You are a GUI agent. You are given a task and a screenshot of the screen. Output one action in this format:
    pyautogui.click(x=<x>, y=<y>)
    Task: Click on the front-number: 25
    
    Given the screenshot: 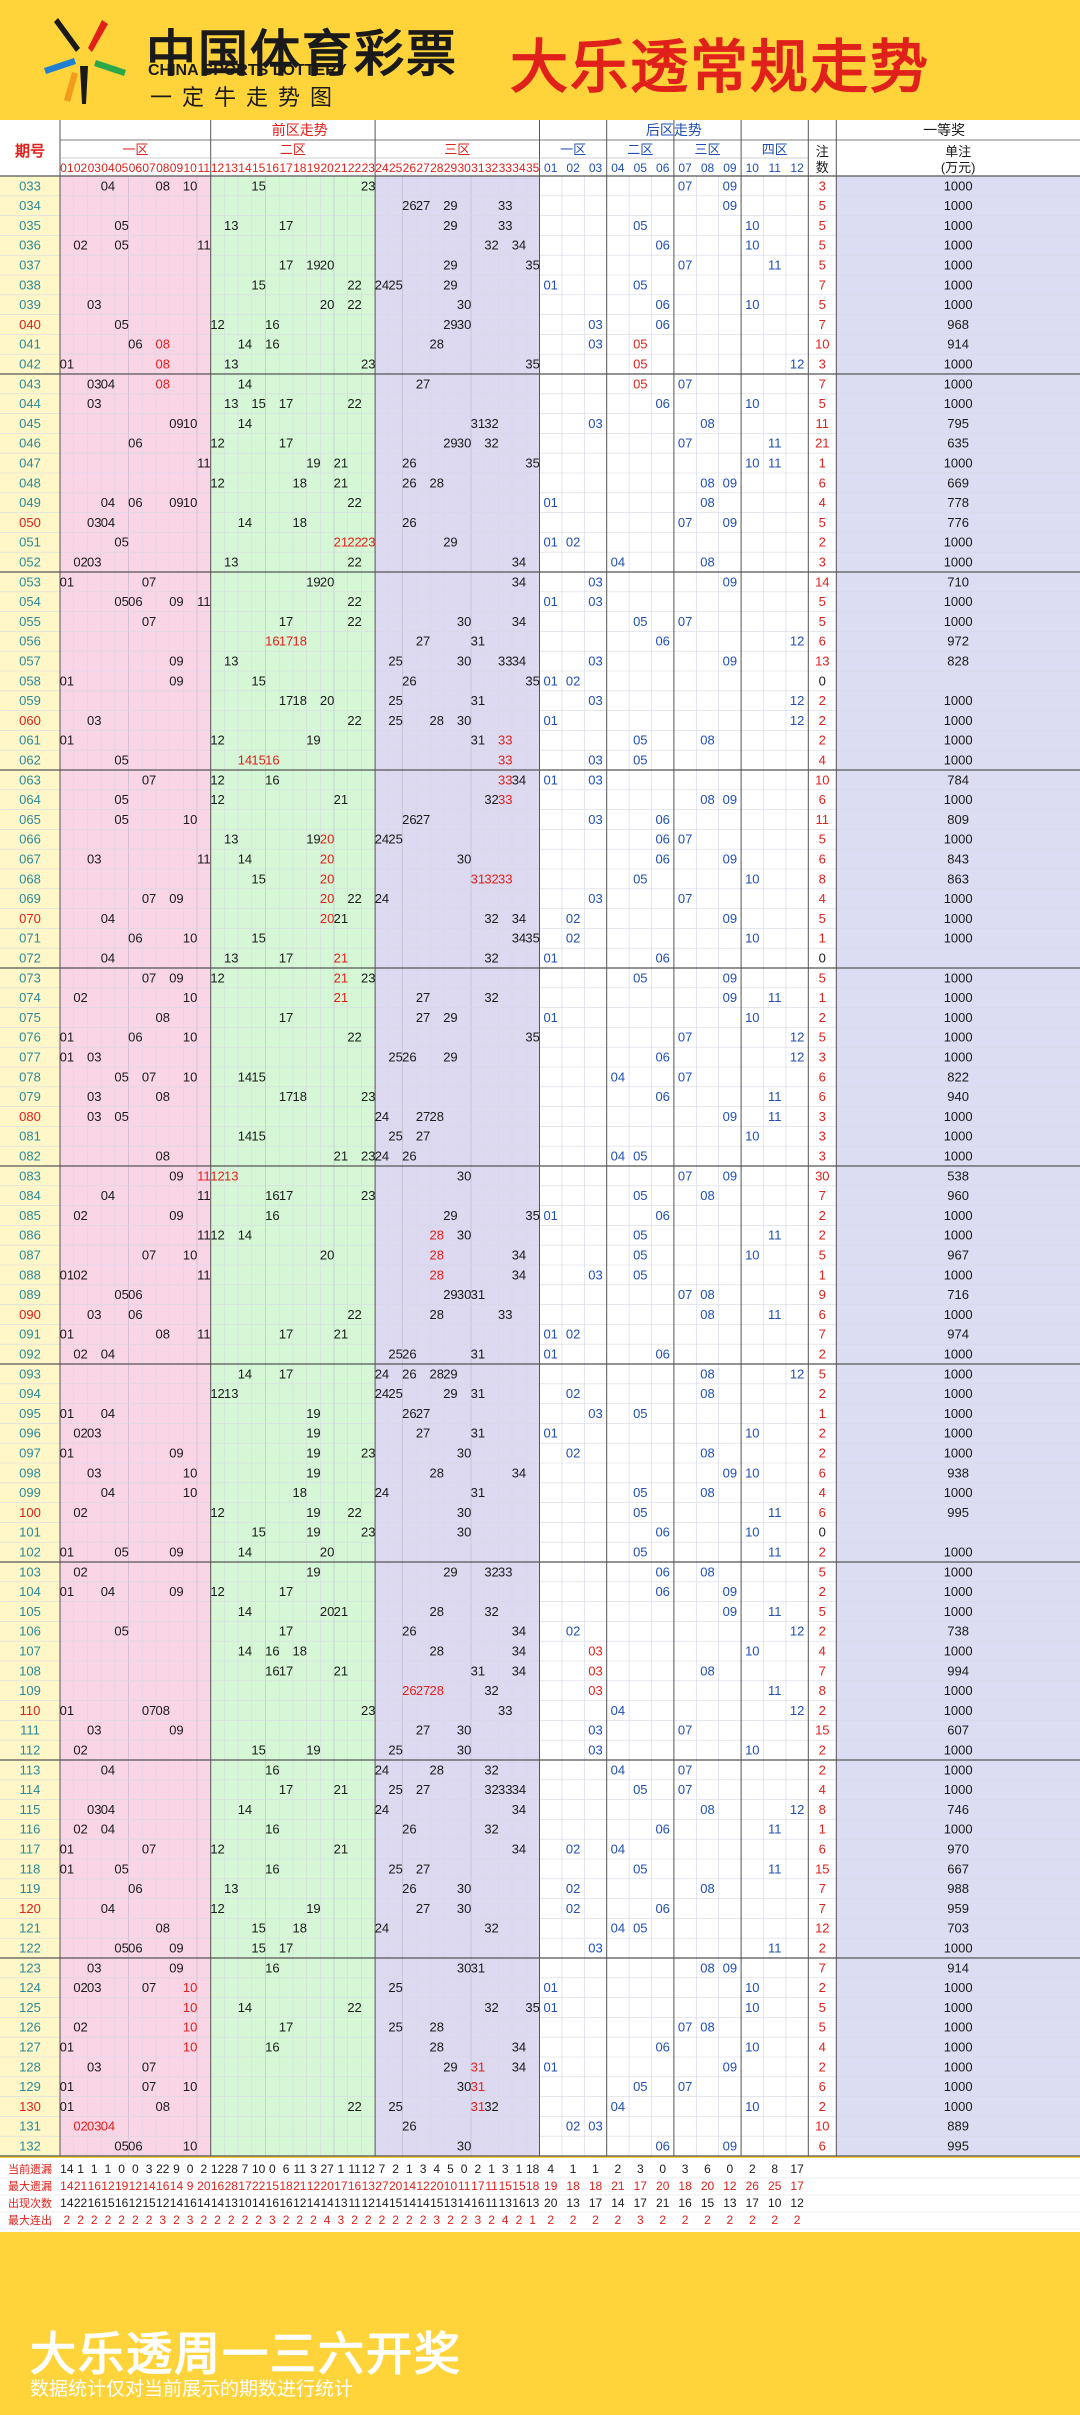 What is the action you would take?
    pyautogui.click(x=395, y=1056)
    